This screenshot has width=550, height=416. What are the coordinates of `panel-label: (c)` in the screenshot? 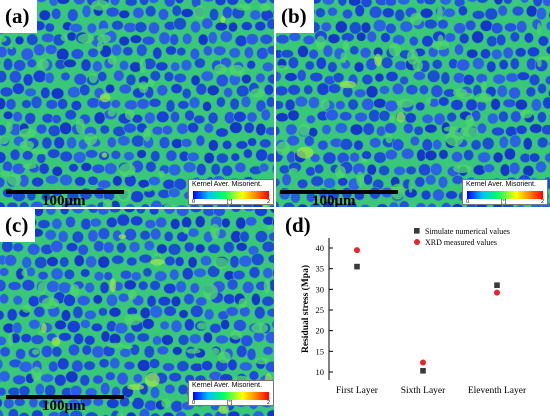 It's located at (18, 225).